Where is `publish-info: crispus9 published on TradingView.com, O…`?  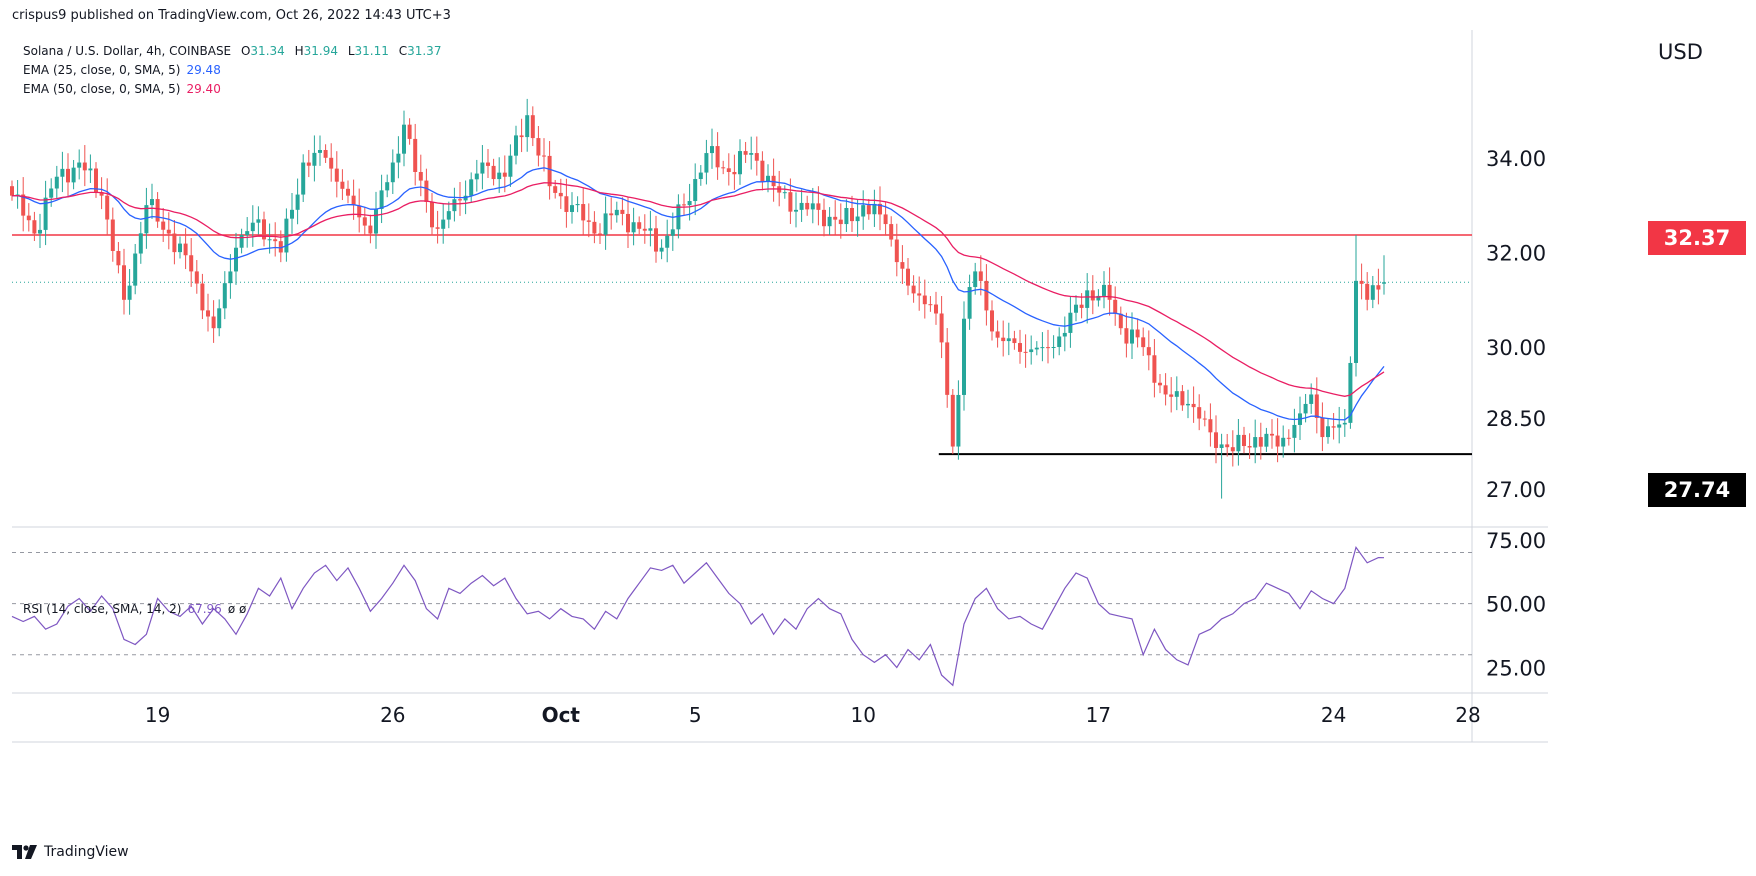 publish-info: crispus9 published on TradingView.com, O… is located at coordinates (231, 15).